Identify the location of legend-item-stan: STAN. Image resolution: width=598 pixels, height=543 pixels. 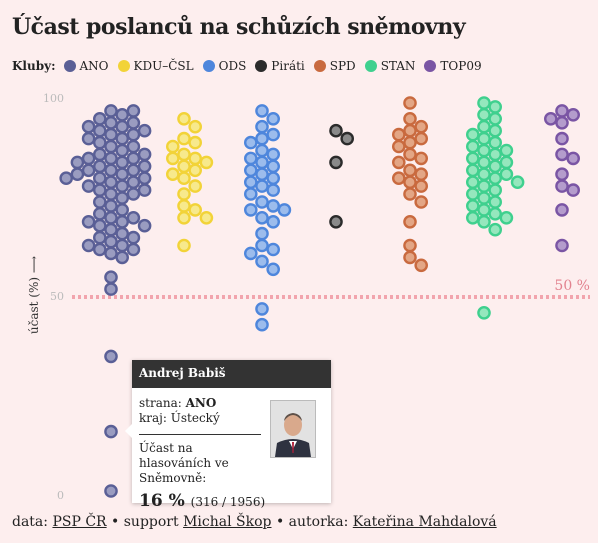
(389, 66).